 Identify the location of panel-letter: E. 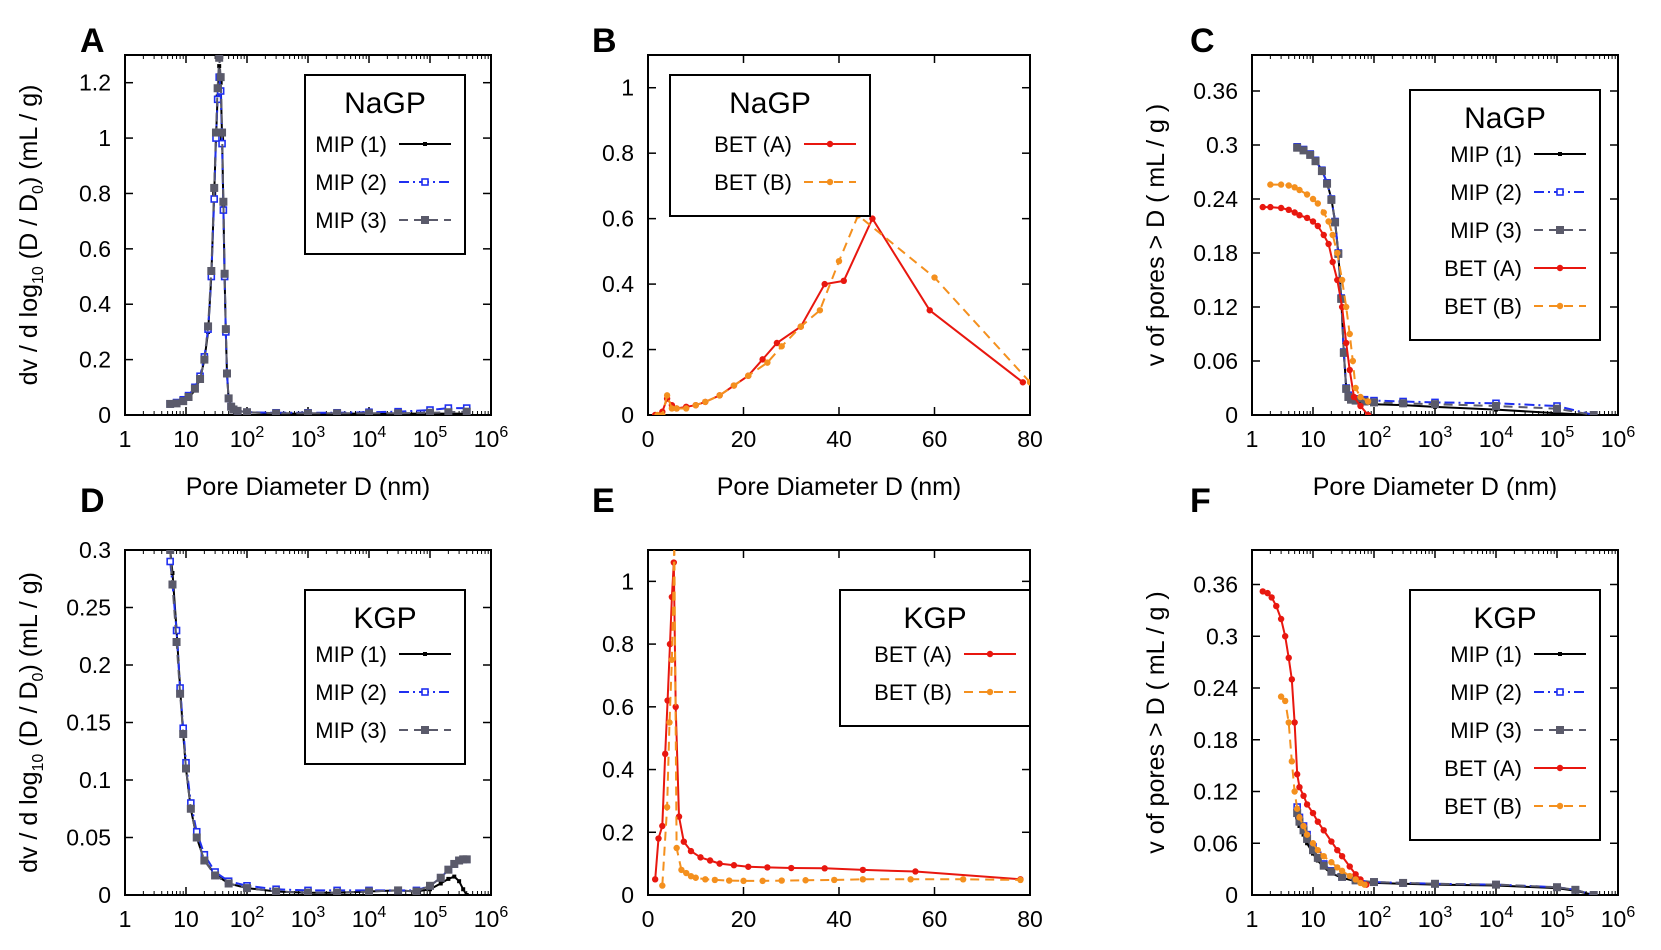
(603, 501).